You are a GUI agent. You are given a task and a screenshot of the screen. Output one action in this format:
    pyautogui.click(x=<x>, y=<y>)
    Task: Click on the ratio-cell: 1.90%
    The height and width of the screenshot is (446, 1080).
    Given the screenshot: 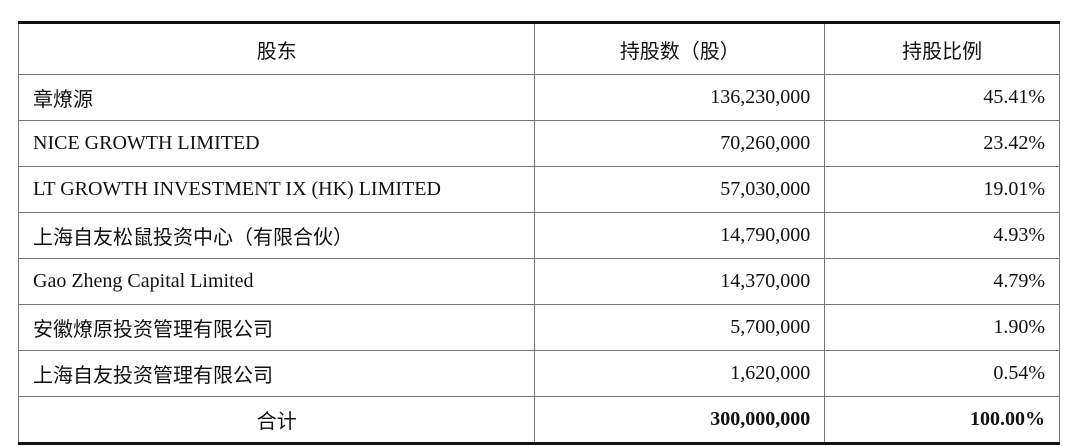 What is the action you would take?
    pyautogui.click(x=942, y=327)
    